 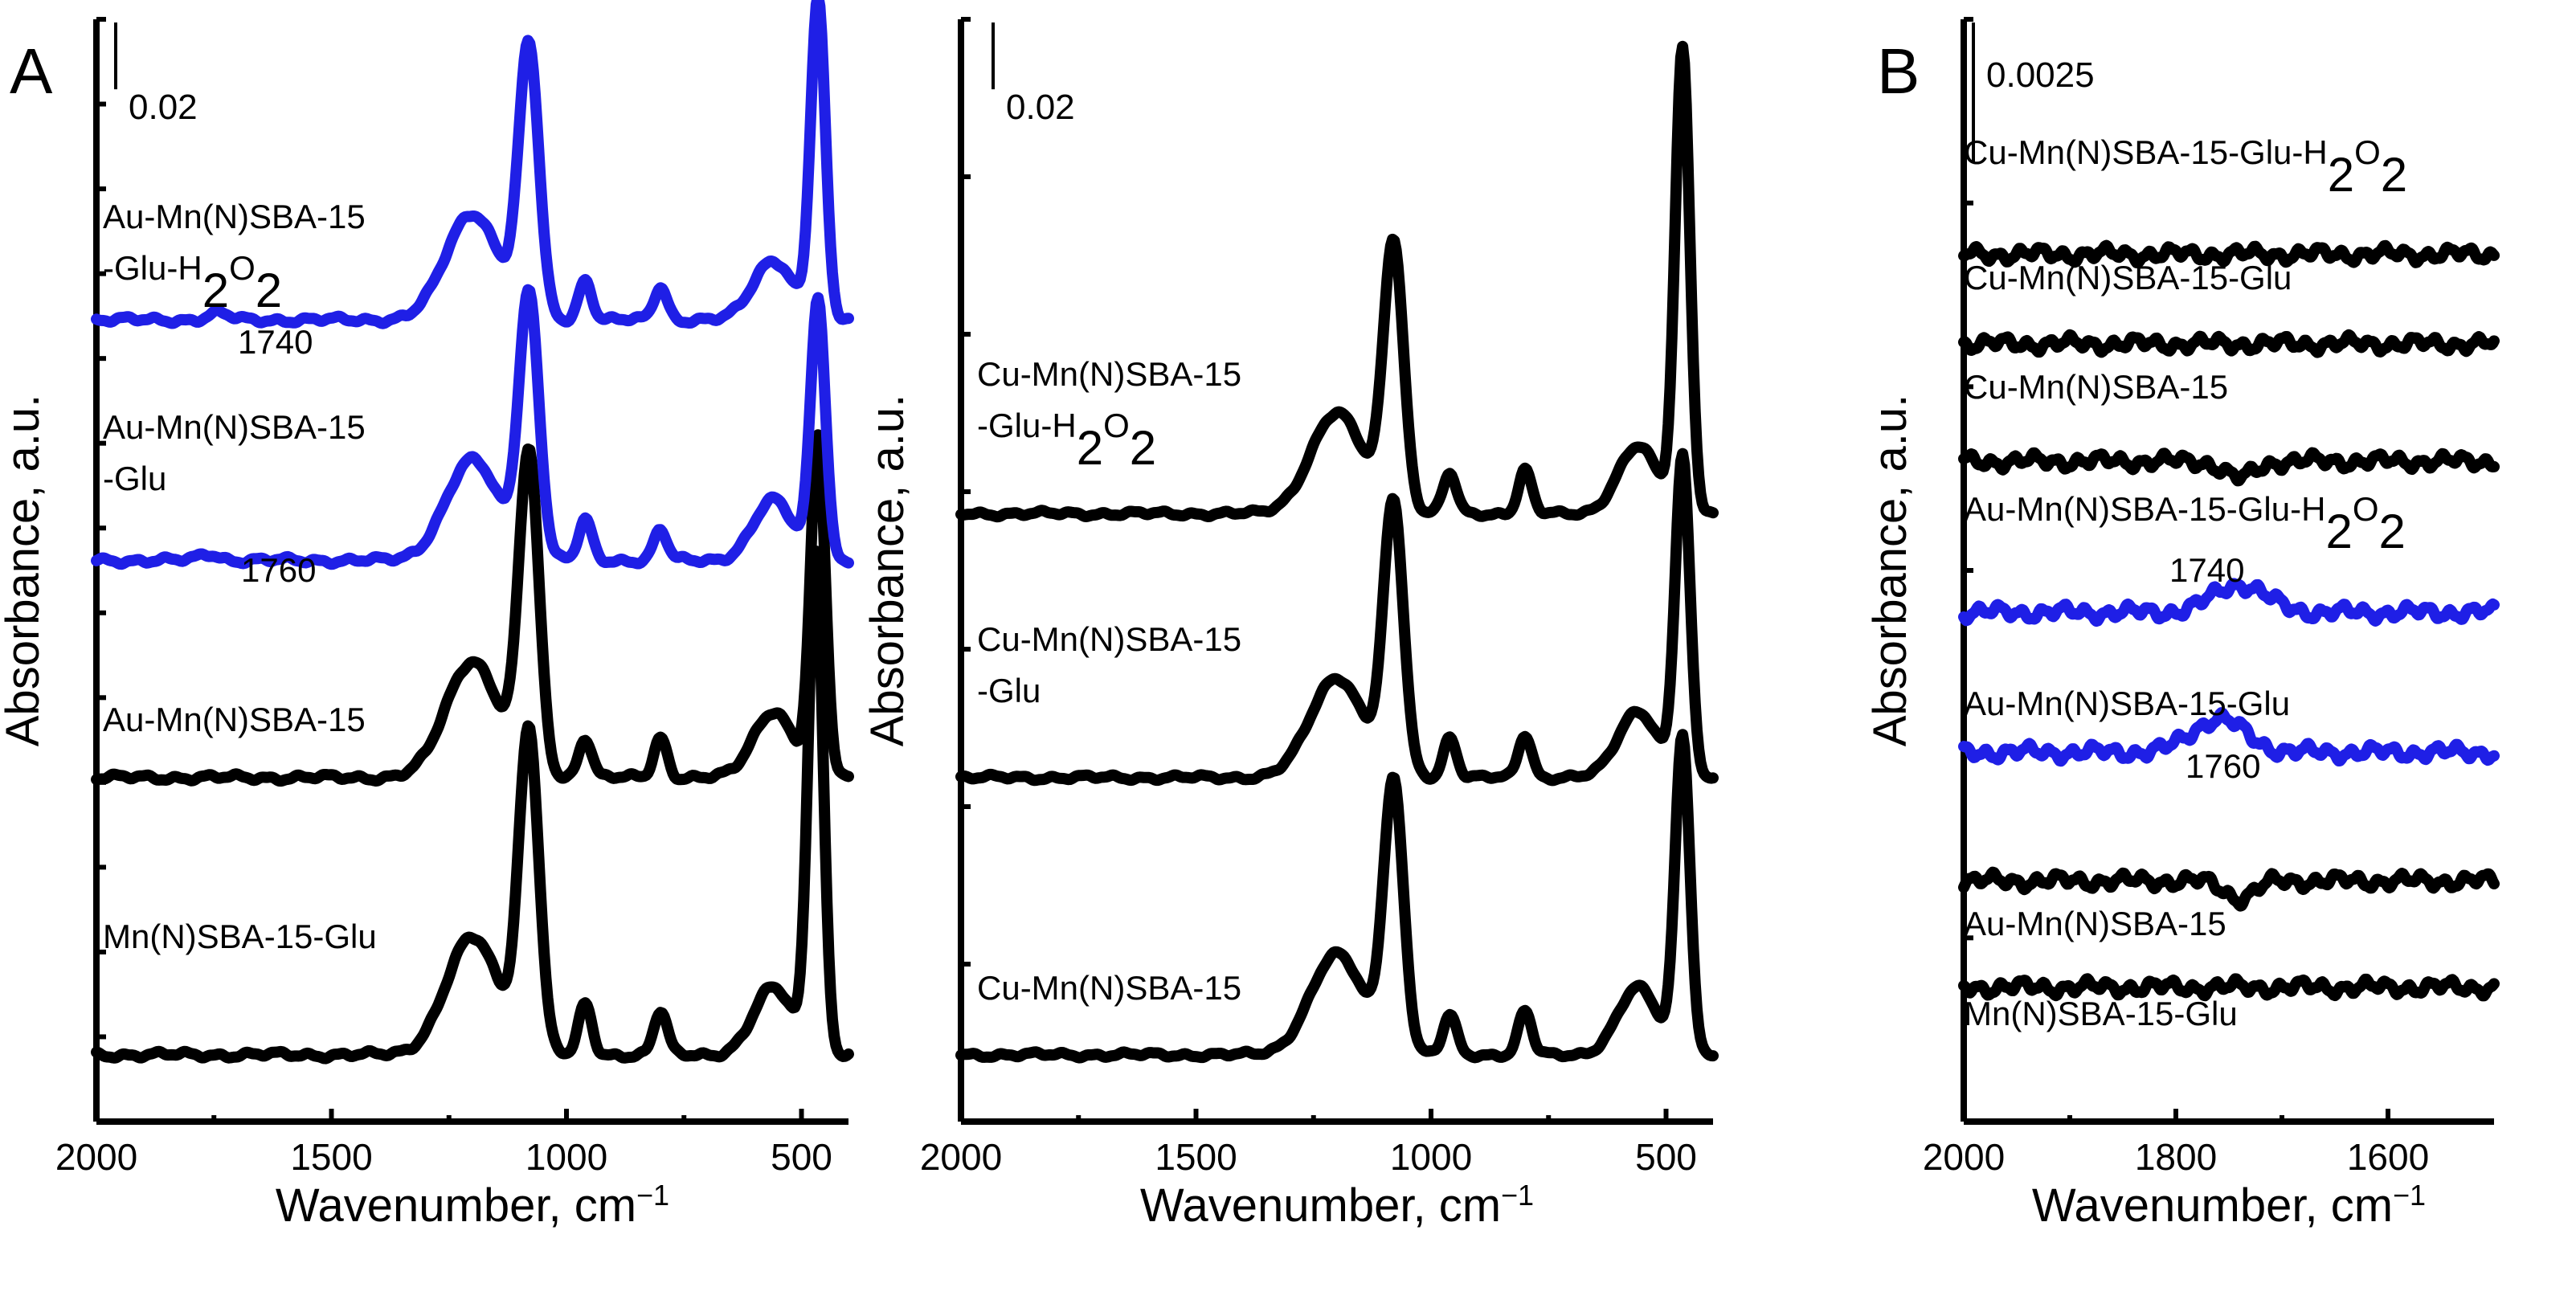 I want to click on x-tick-label: 1800, so click(x=2176, y=1157).